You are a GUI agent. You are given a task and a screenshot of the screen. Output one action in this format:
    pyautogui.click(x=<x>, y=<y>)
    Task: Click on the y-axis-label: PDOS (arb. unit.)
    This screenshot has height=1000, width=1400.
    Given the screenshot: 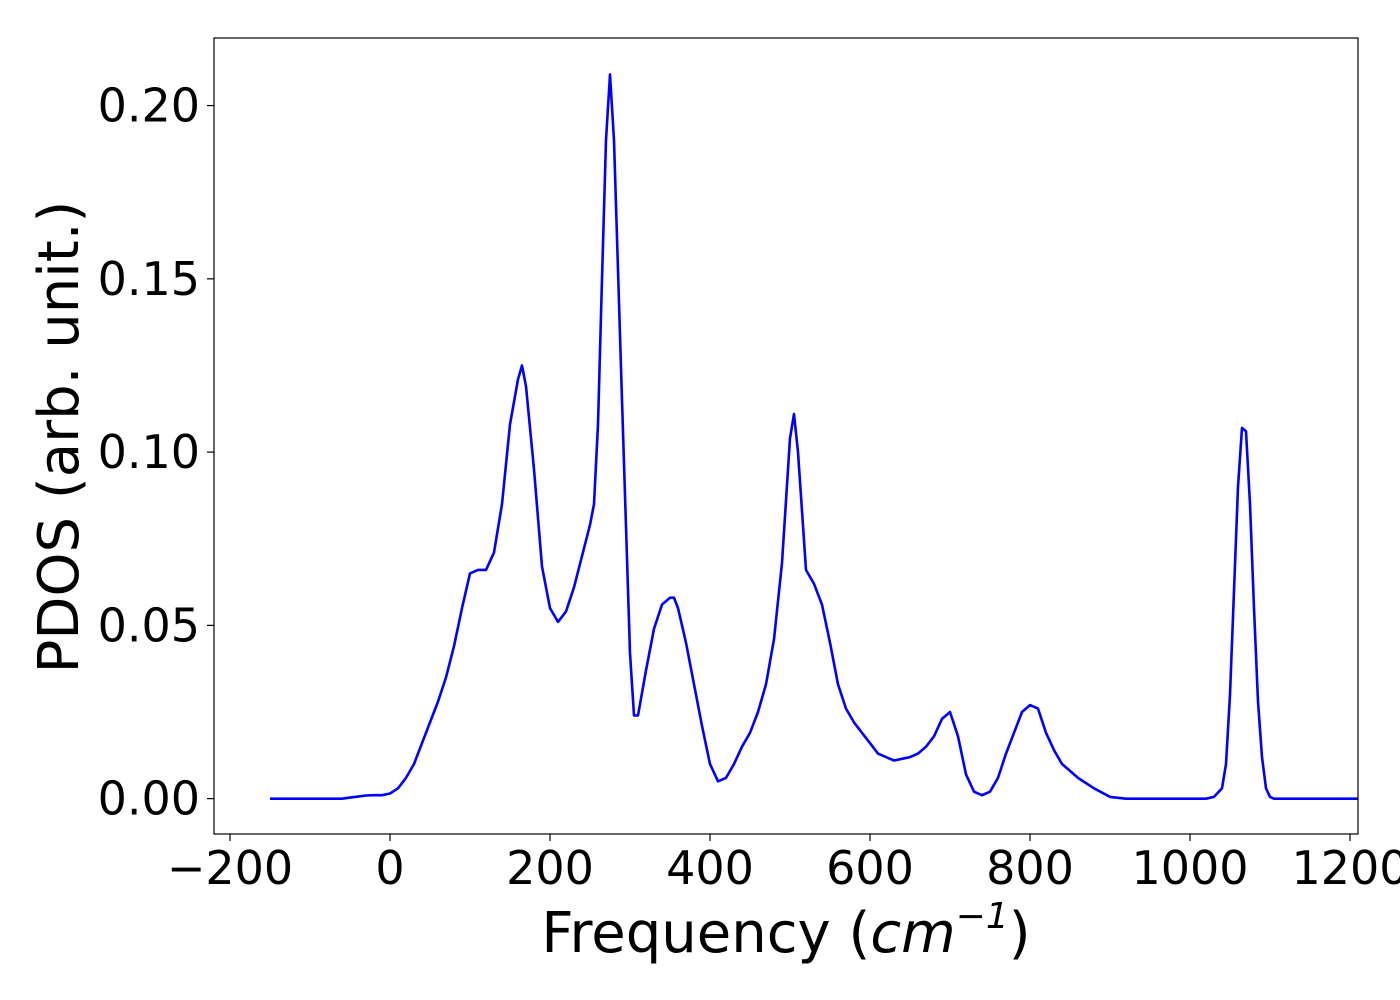 What is the action you would take?
    pyautogui.click(x=59, y=437)
    